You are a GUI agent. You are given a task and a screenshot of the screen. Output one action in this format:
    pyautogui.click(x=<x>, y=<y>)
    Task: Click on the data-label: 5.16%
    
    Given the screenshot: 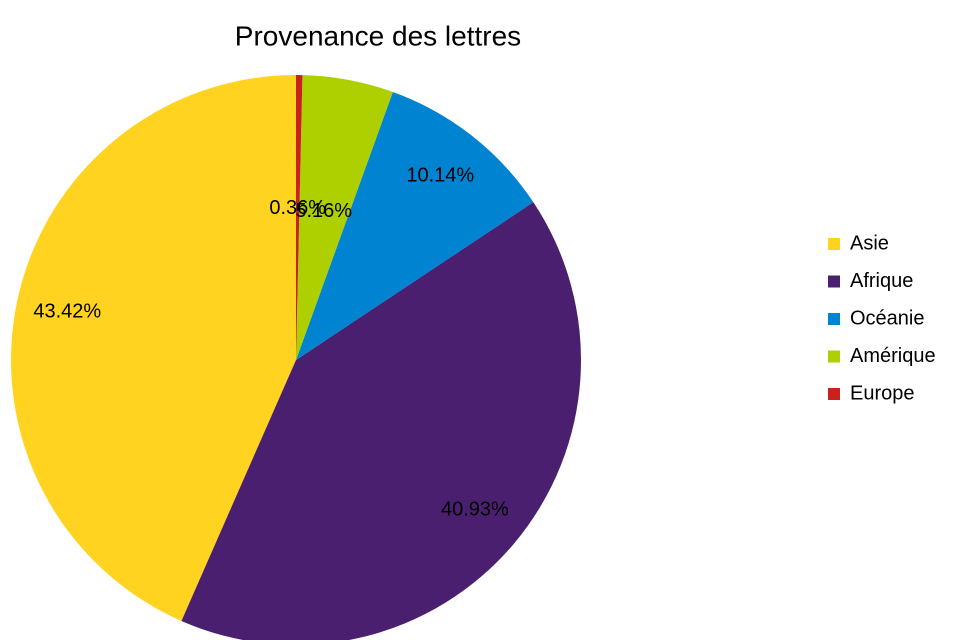 What is the action you would take?
    pyautogui.click(x=323, y=211)
    